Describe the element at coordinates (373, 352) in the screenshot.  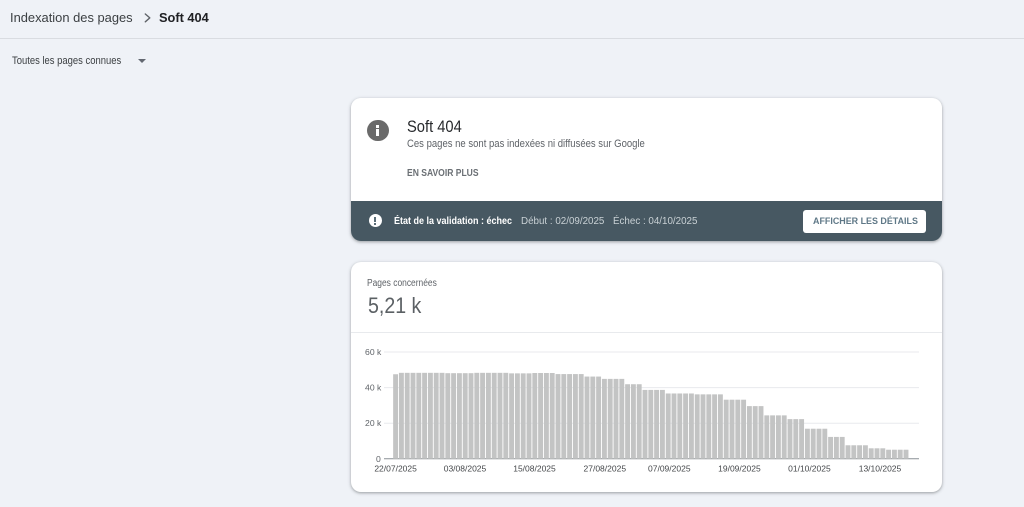
I see `svg-text: 60 k` at that location.